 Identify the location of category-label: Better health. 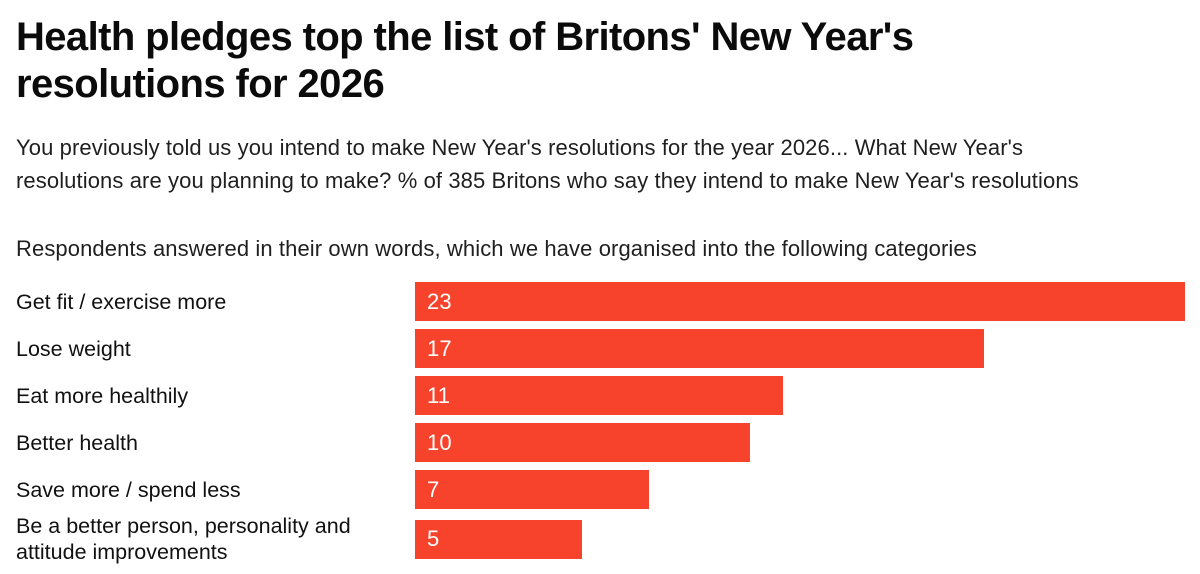
(77, 442).